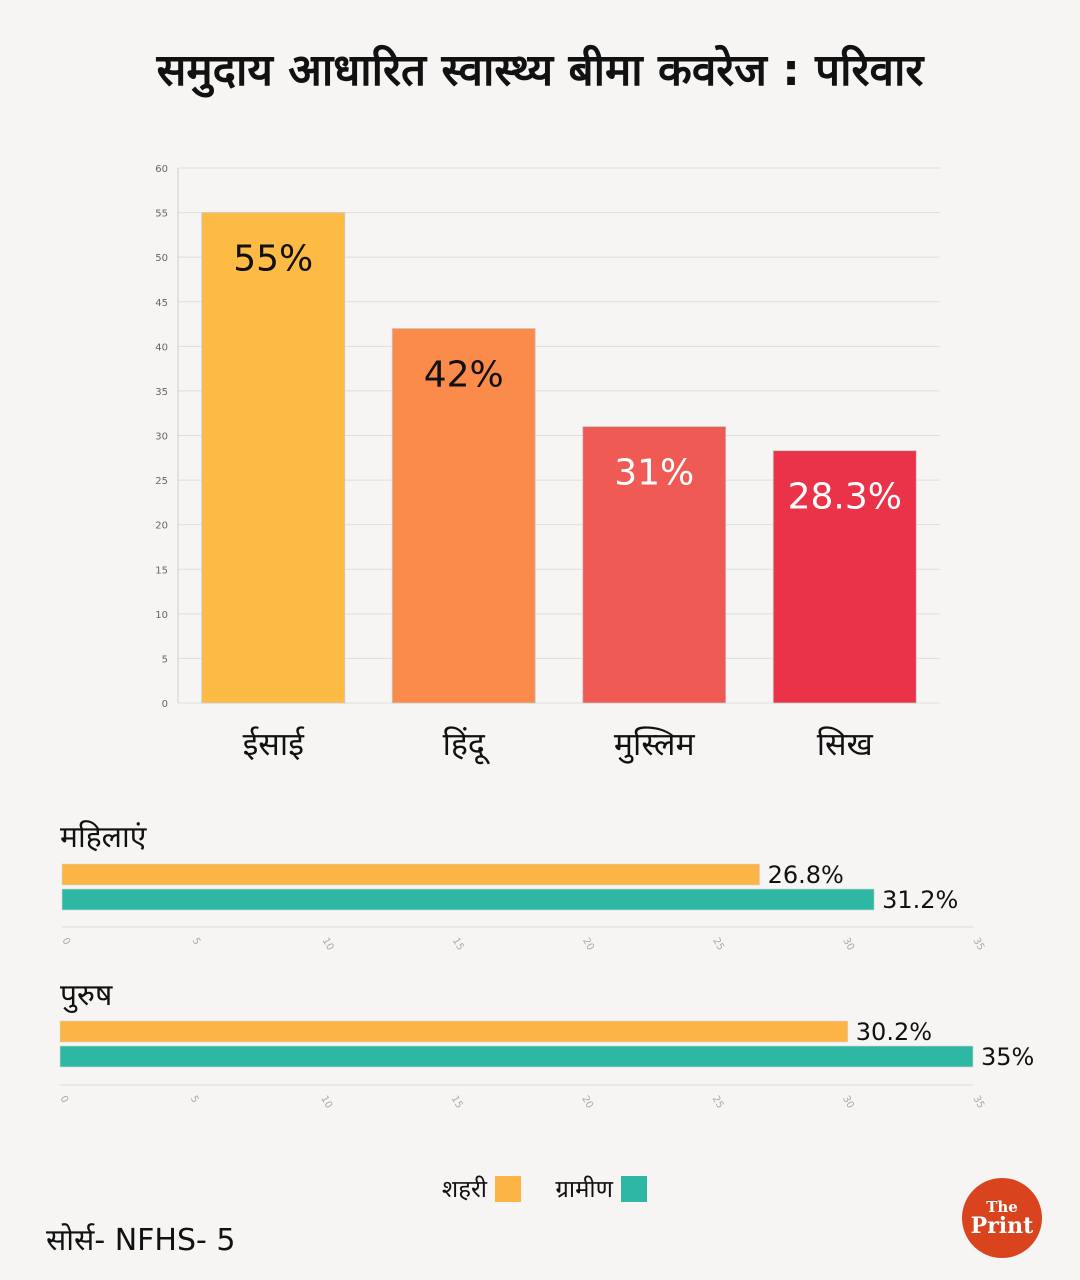 The height and width of the screenshot is (1280, 1080). What do you see at coordinates (161, 347) in the screenshot?
I see `y-tick-label: 40` at bounding box center [161, 347].